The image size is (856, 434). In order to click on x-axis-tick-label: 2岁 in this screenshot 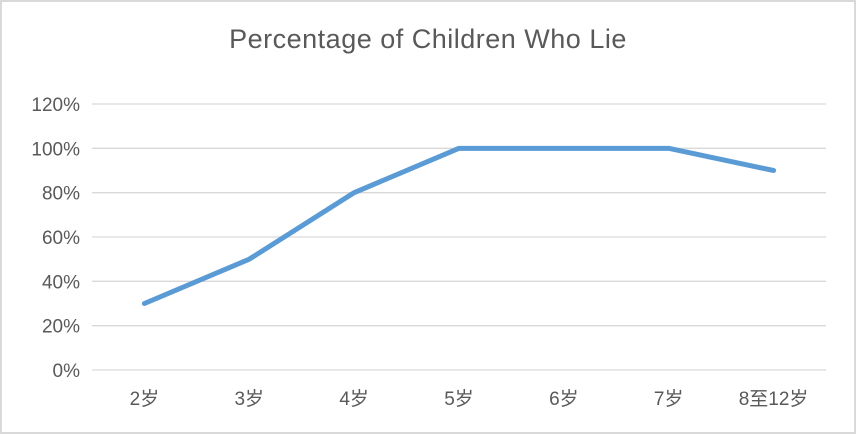, I will do `click(145, 399)`.